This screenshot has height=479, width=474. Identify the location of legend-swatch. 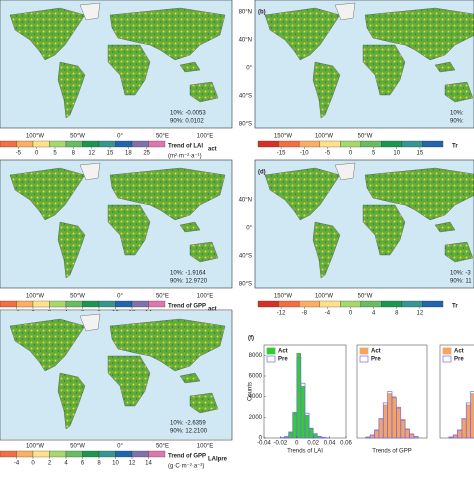
(447, 351).